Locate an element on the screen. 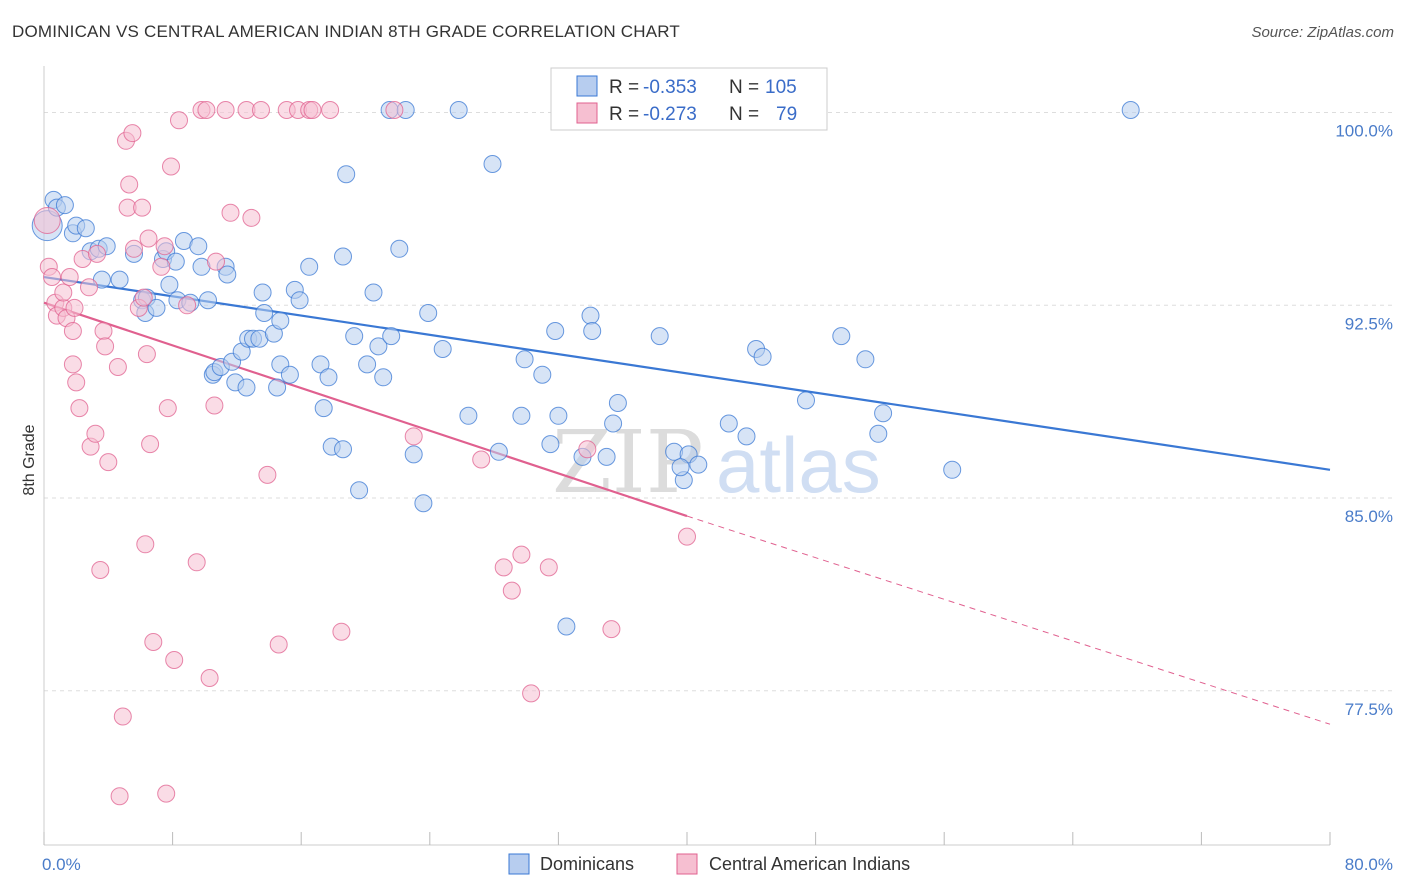 The height and width of the screenshot is (892, 1406). x-tick-label: 80.0% is located at coordinates (1369, 864).